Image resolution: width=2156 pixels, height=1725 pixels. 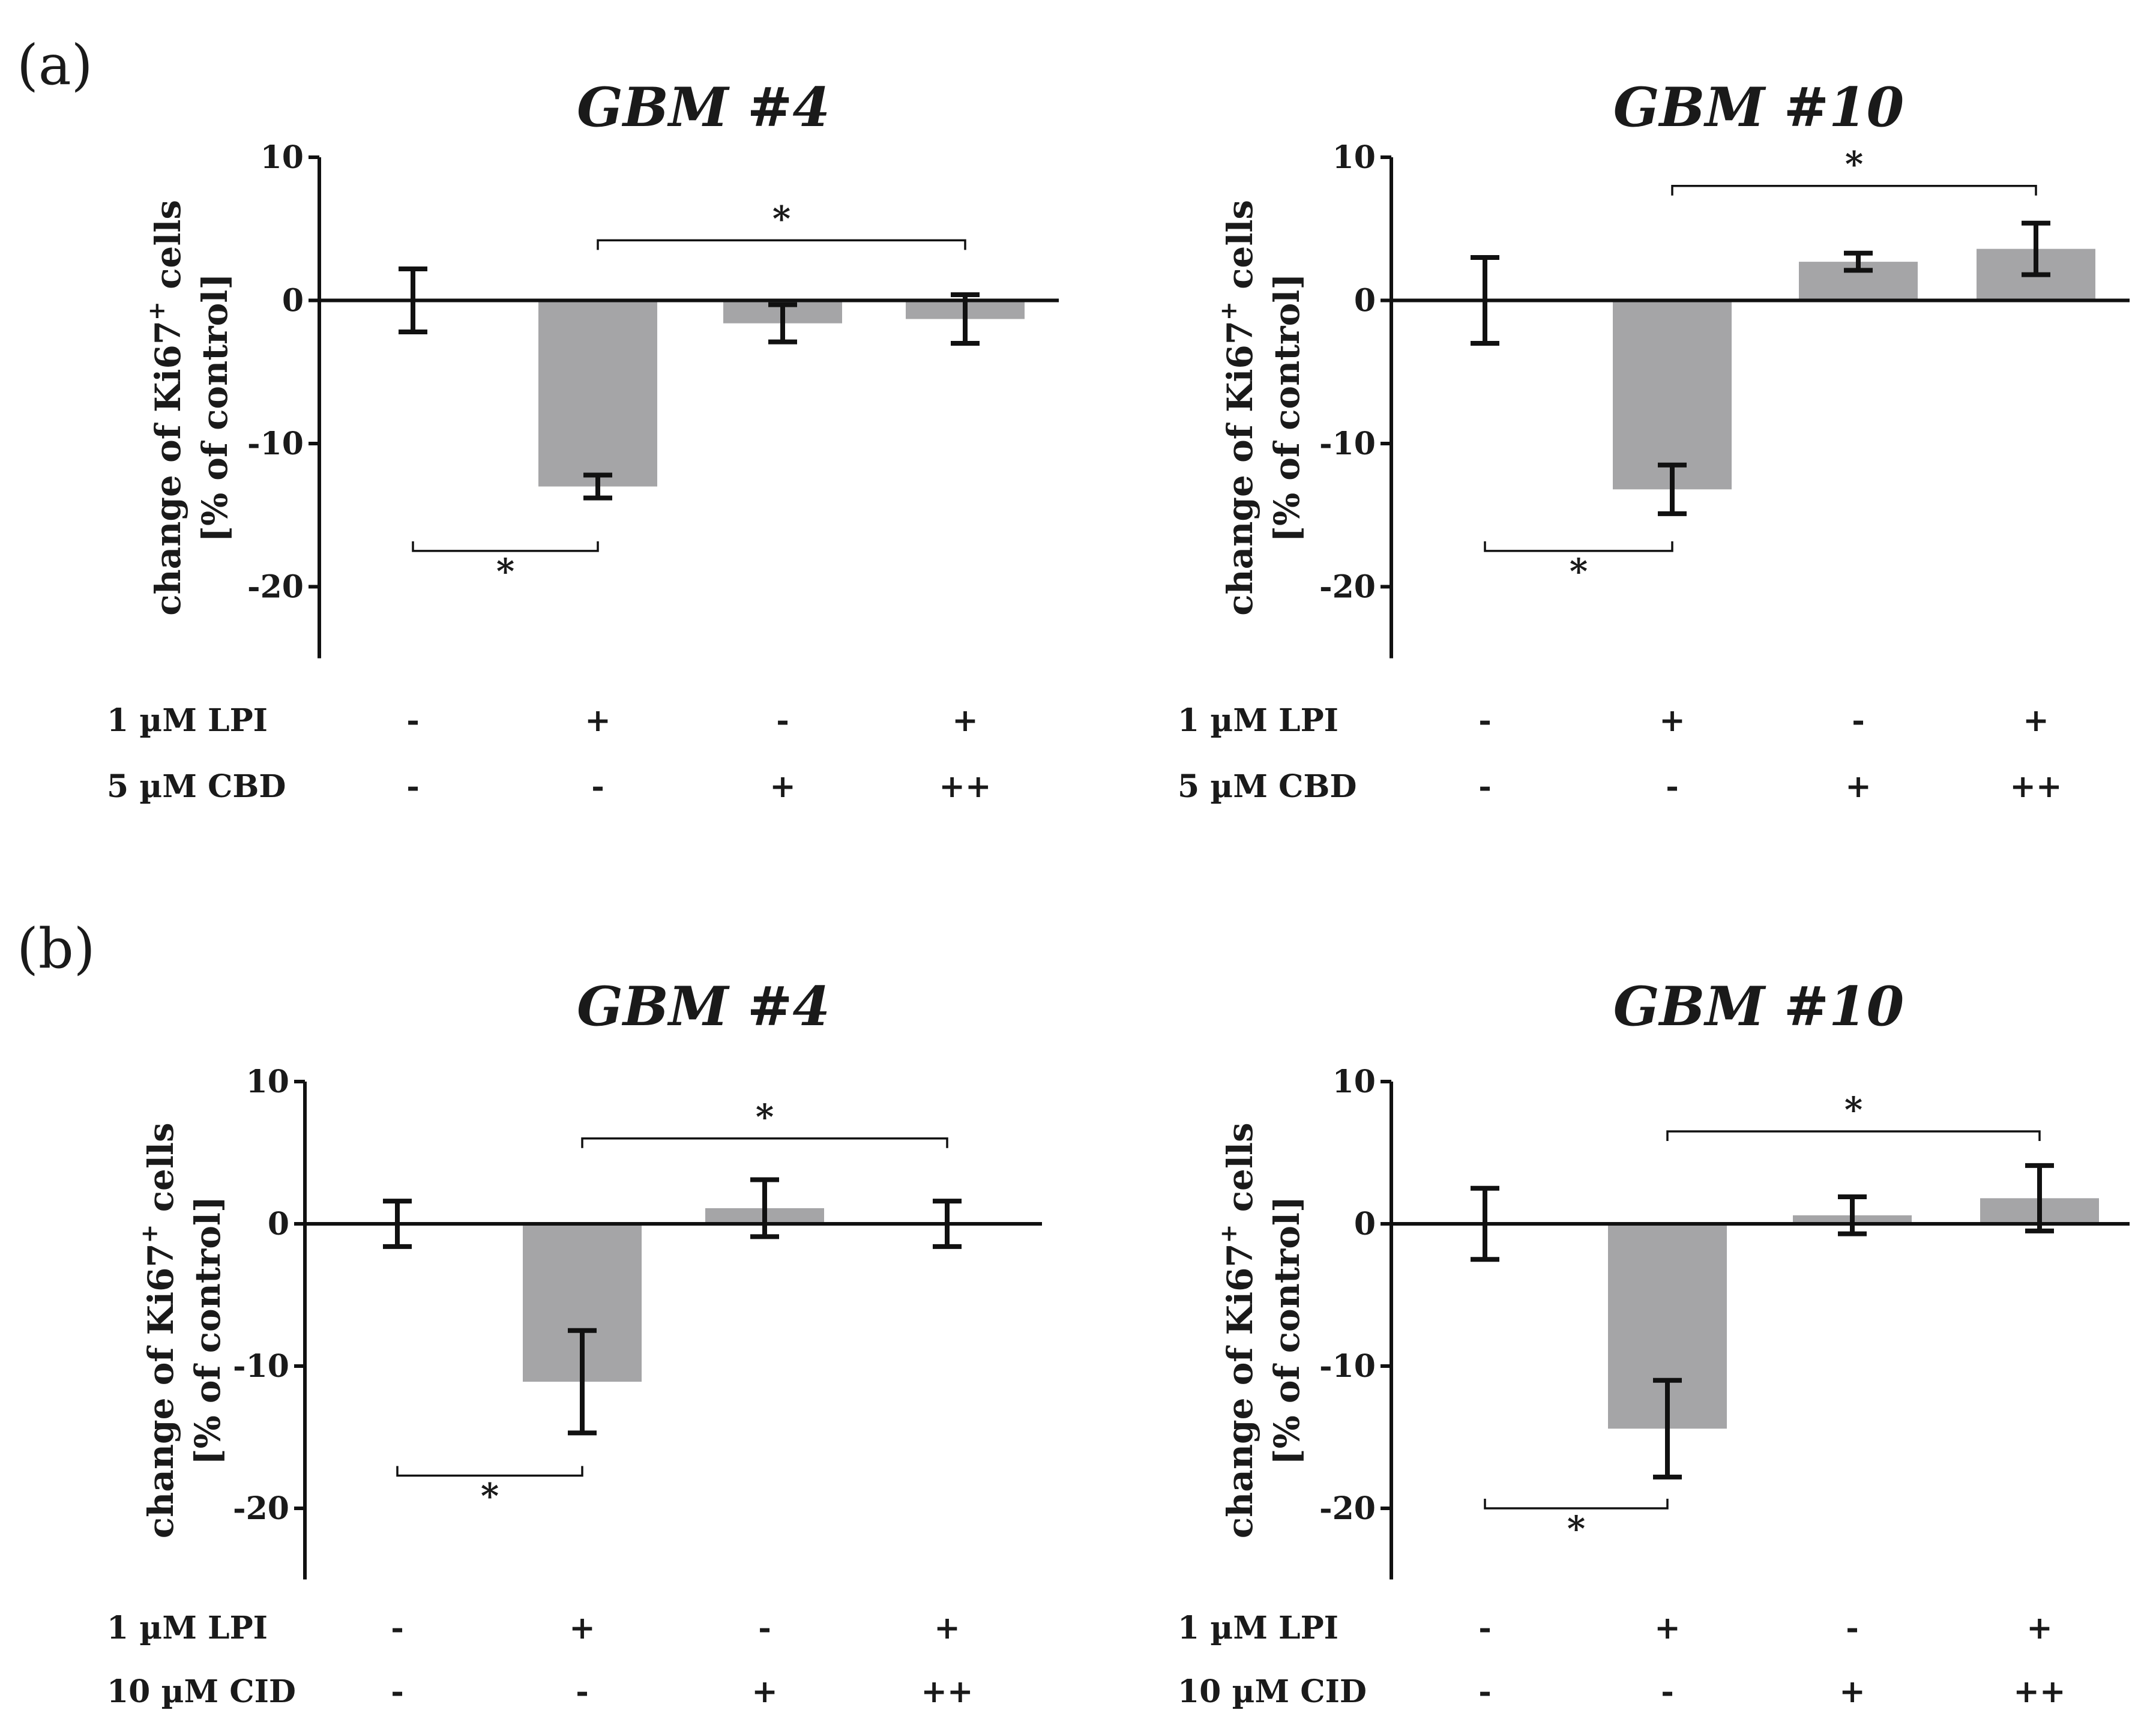 What do you see at coordinates (55, 65) in the screenshot?
I see `panel-label-a: (a)` at bounding box center [55, 65].